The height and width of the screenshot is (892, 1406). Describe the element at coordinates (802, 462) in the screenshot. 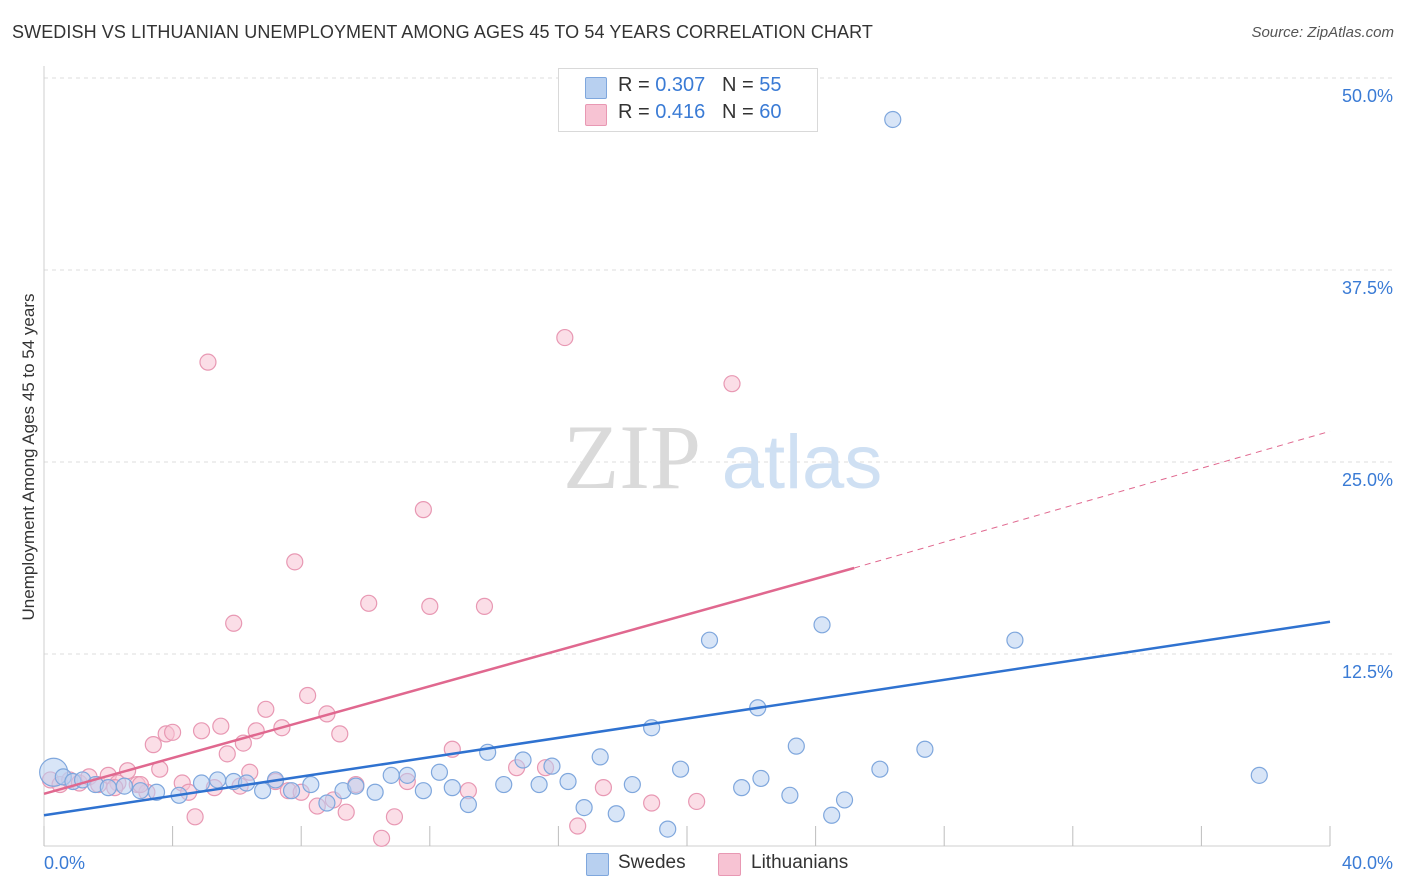

I see `watermark-atlas: atlas` at that location.